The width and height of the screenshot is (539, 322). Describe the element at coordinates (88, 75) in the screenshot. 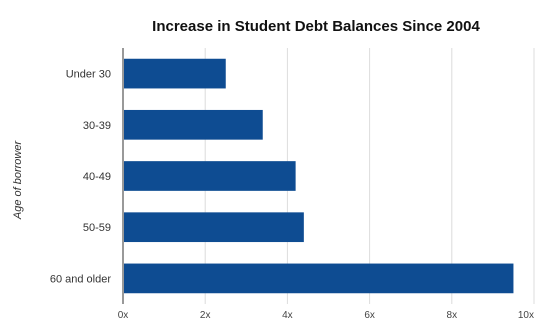

I see `category-label: Under 30` at that location.